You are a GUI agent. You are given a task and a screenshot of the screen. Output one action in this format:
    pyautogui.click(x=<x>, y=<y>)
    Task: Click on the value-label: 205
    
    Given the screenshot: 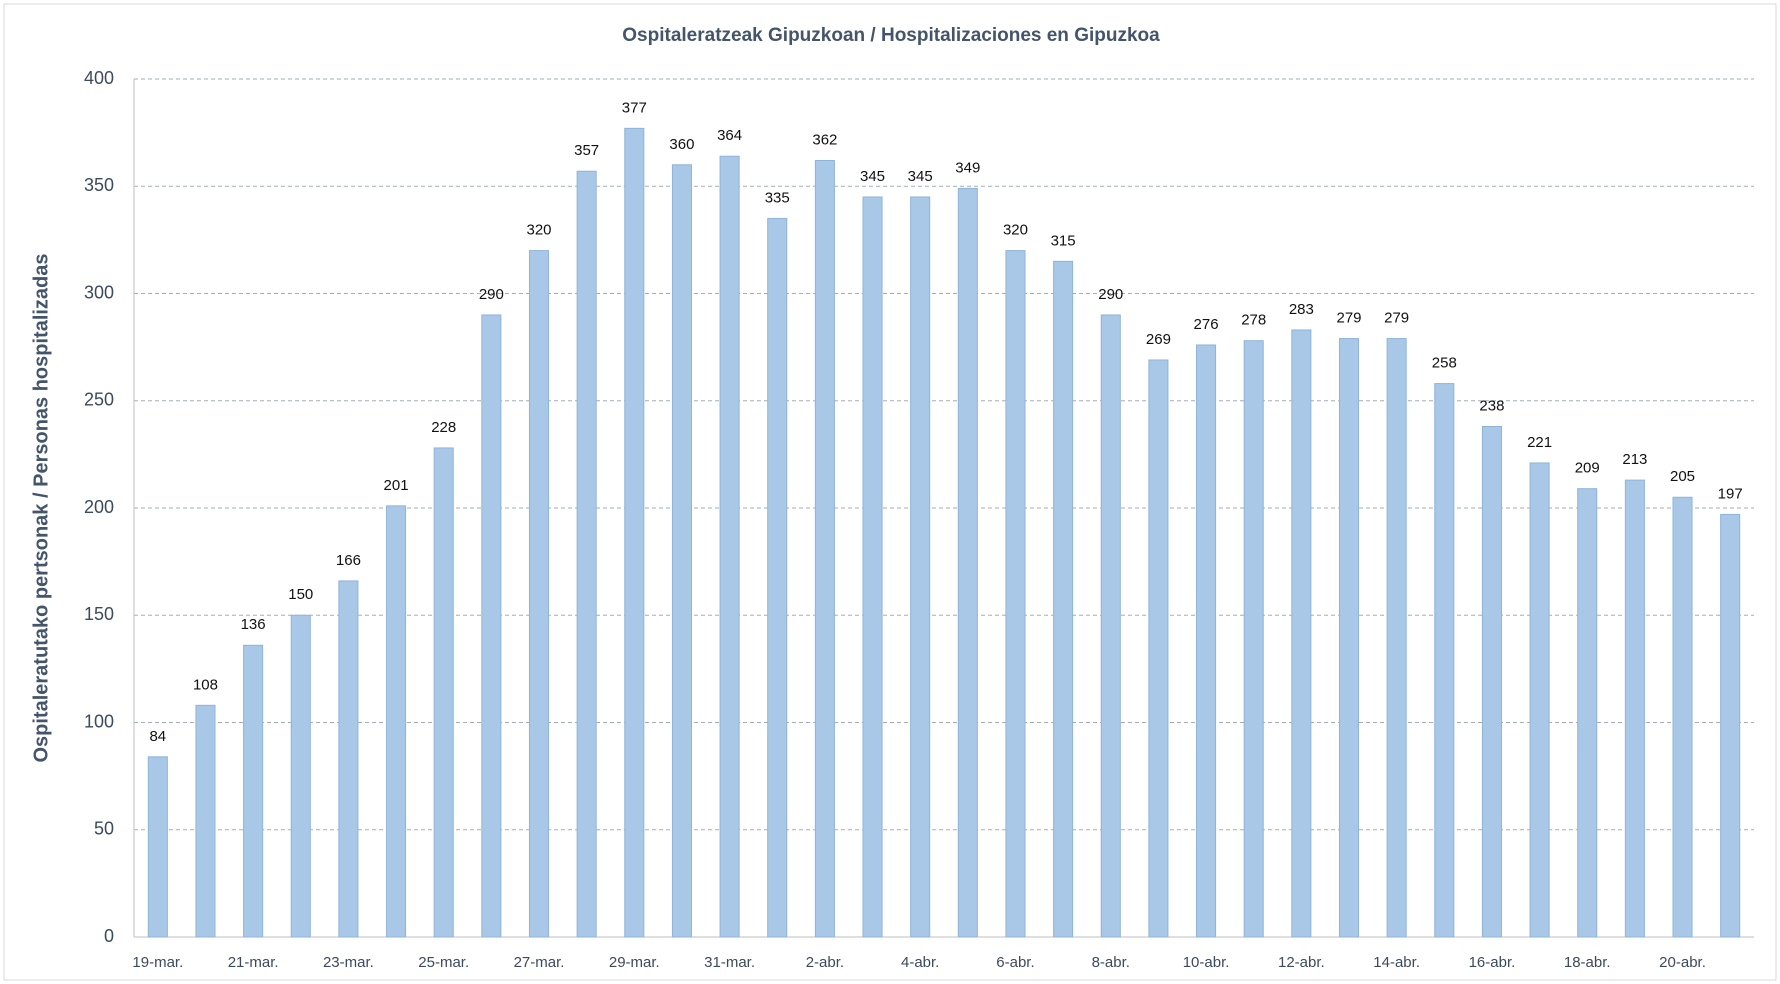 What is the action you would take?
    pyautogui.click(x=1682, y=476)
    